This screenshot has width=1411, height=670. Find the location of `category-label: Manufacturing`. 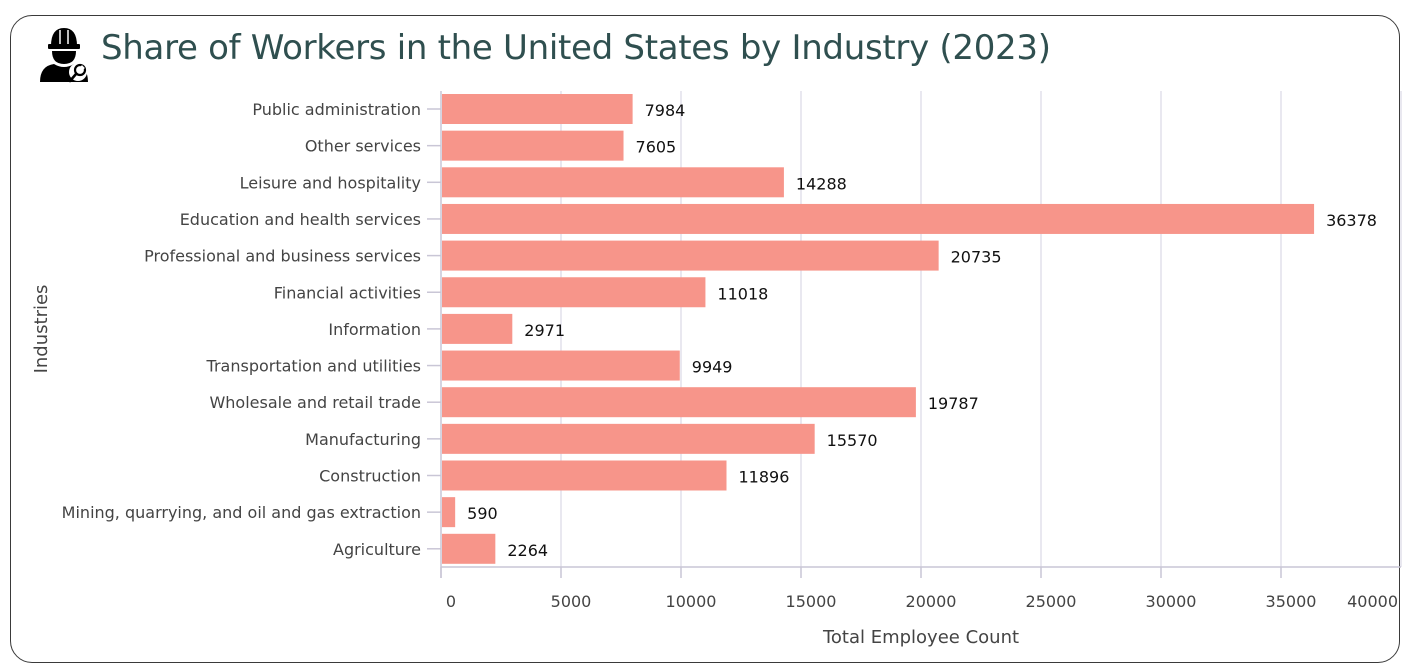

category-label: Manufacturing is located at coordinates (363, 439).